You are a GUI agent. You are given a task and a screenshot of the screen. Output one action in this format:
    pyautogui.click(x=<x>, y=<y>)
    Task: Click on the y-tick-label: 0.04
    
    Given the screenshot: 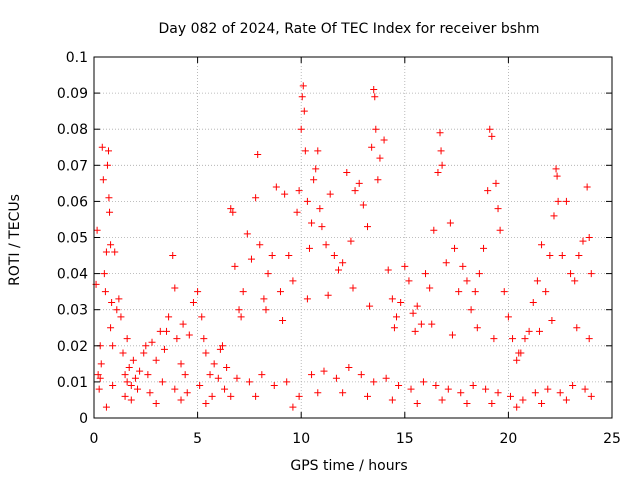 What is the action you would take?
    pyautogui.click(x=72, y=275)
    